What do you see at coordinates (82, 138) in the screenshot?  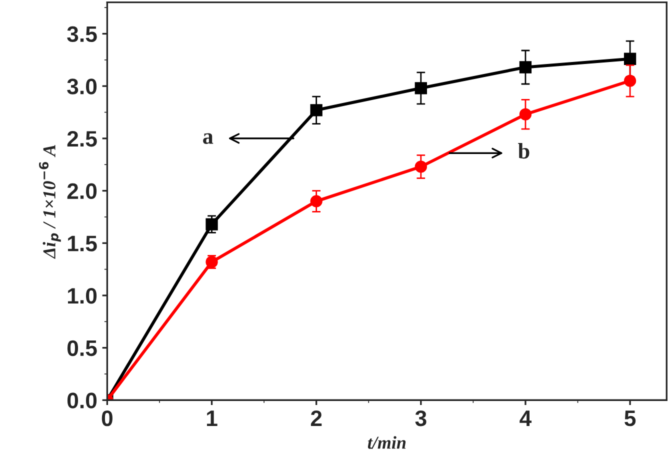 I see `y-tick-label: 2.5` at bounding box center [82, 138].